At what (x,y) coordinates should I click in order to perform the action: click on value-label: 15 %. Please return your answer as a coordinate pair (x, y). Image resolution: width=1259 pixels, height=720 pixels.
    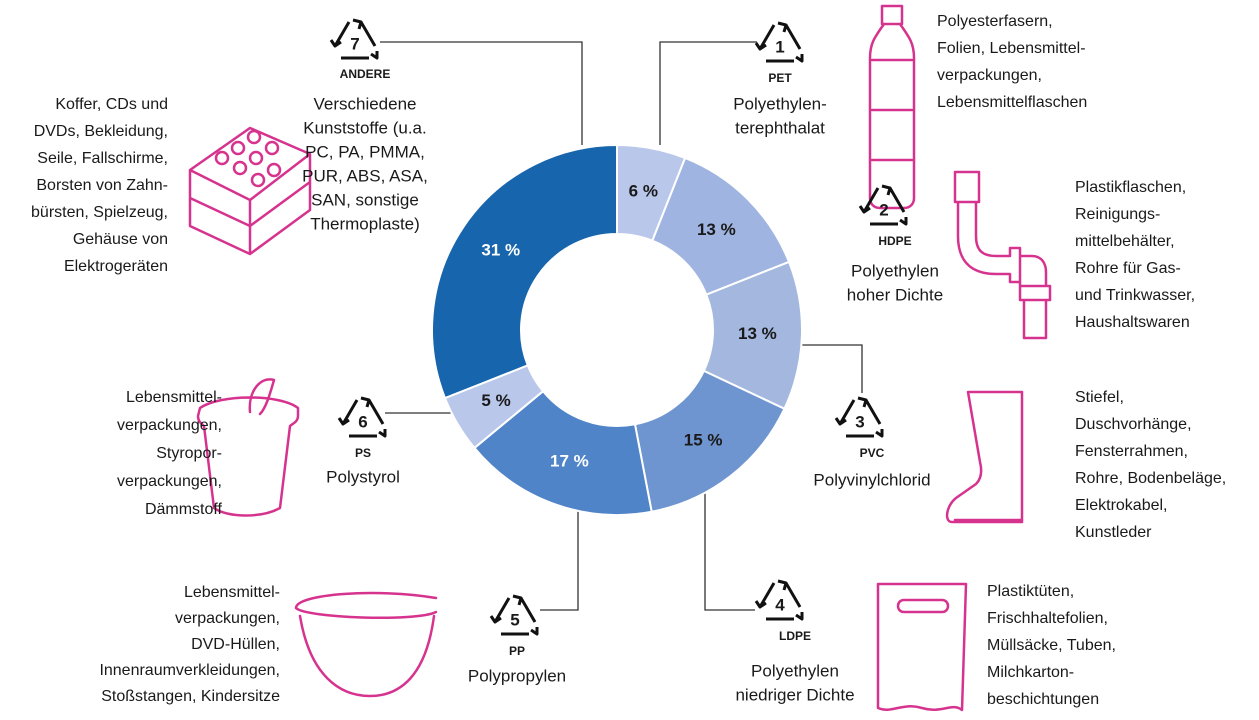
    Looking at the image, I should click on (703, 440).